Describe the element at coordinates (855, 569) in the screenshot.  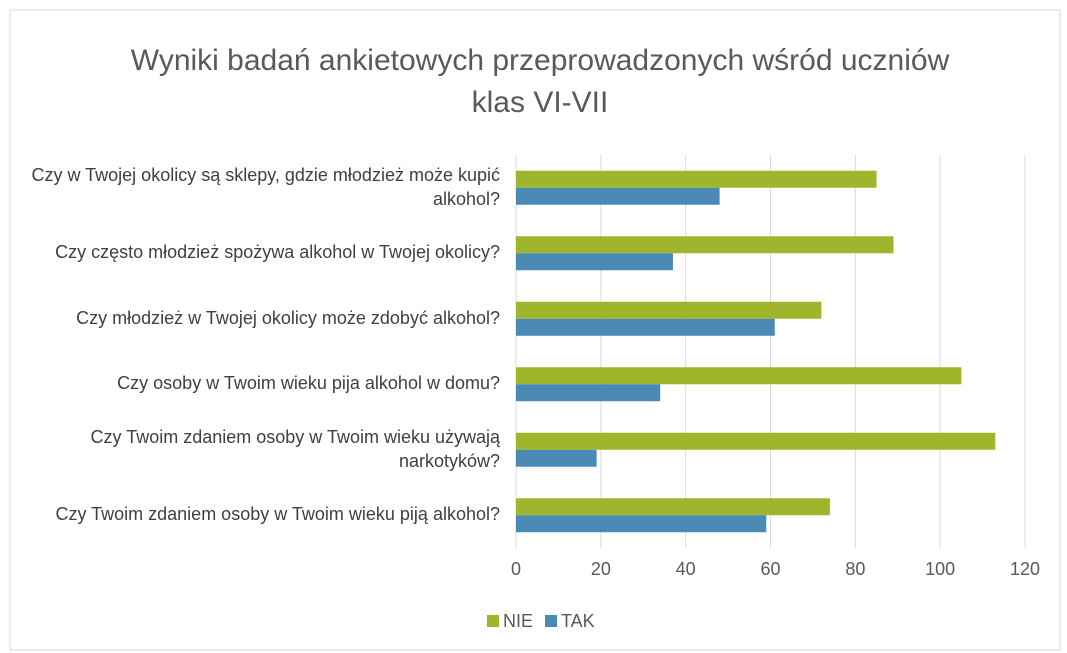
I see `x-tick-label: 80` at that location.